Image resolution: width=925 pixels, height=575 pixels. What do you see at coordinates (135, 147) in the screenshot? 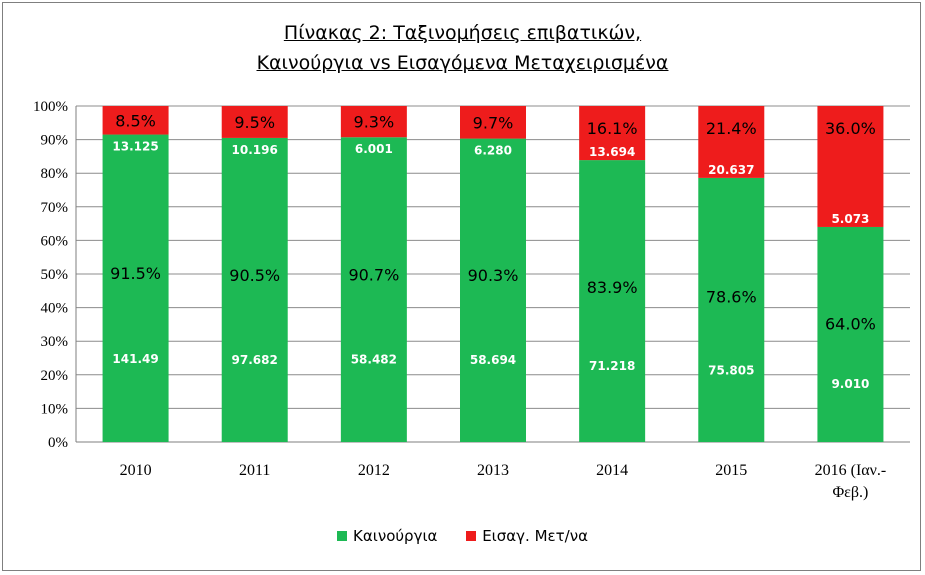
I see `data-label-imported-count: 13.125` at bounding box center [135, 147].